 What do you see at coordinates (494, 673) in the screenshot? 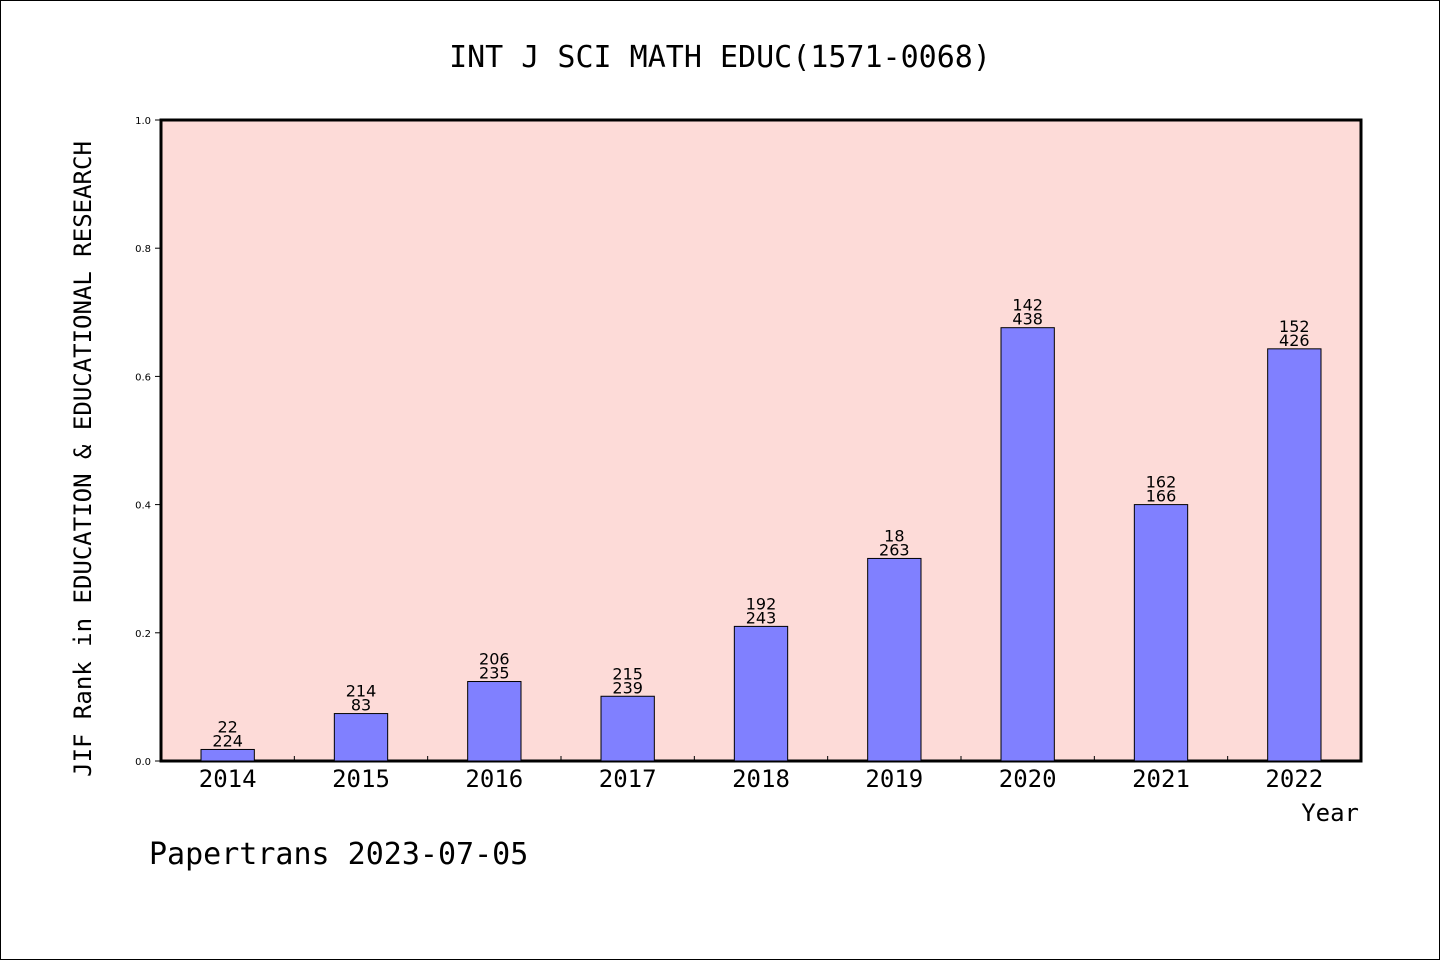
I see `bar-label-bottom: 235` at bounding box center [494, 673].